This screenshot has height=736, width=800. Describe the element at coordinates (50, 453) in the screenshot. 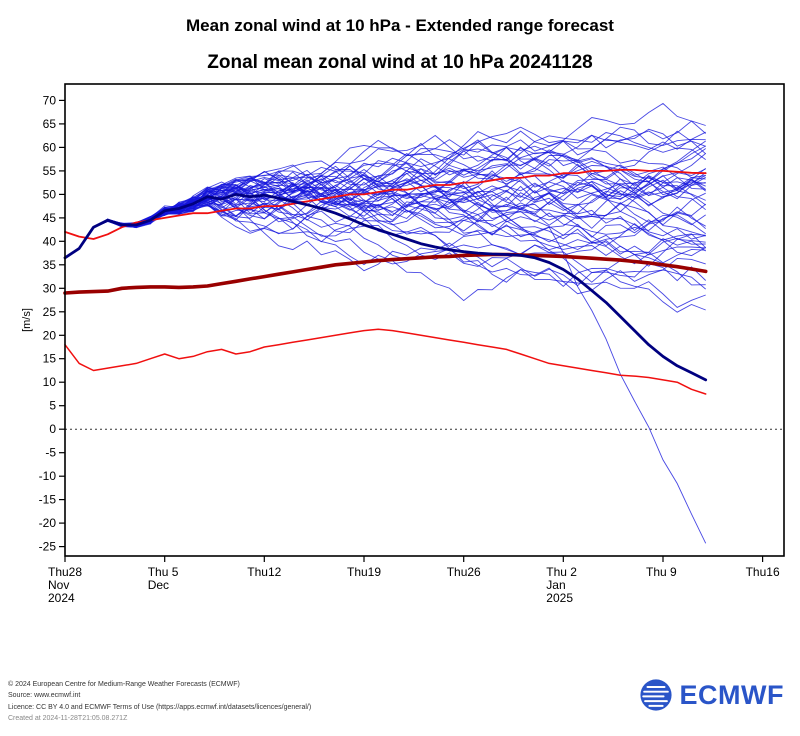

I see `svg-text: -5` at that location.